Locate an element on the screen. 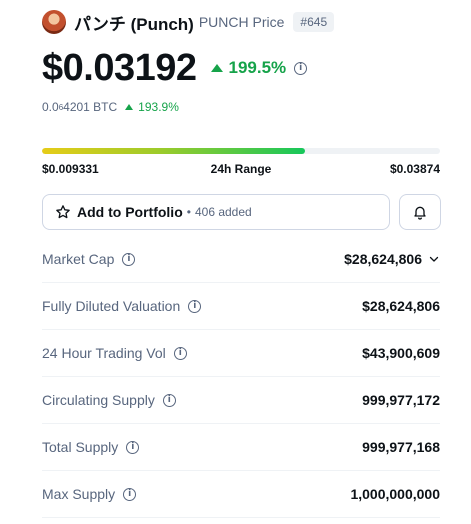 The width and height of the screenshot is (471, 524). add-to-portfolio-label: Add to Portfolio is located at coordinates (130, 212).